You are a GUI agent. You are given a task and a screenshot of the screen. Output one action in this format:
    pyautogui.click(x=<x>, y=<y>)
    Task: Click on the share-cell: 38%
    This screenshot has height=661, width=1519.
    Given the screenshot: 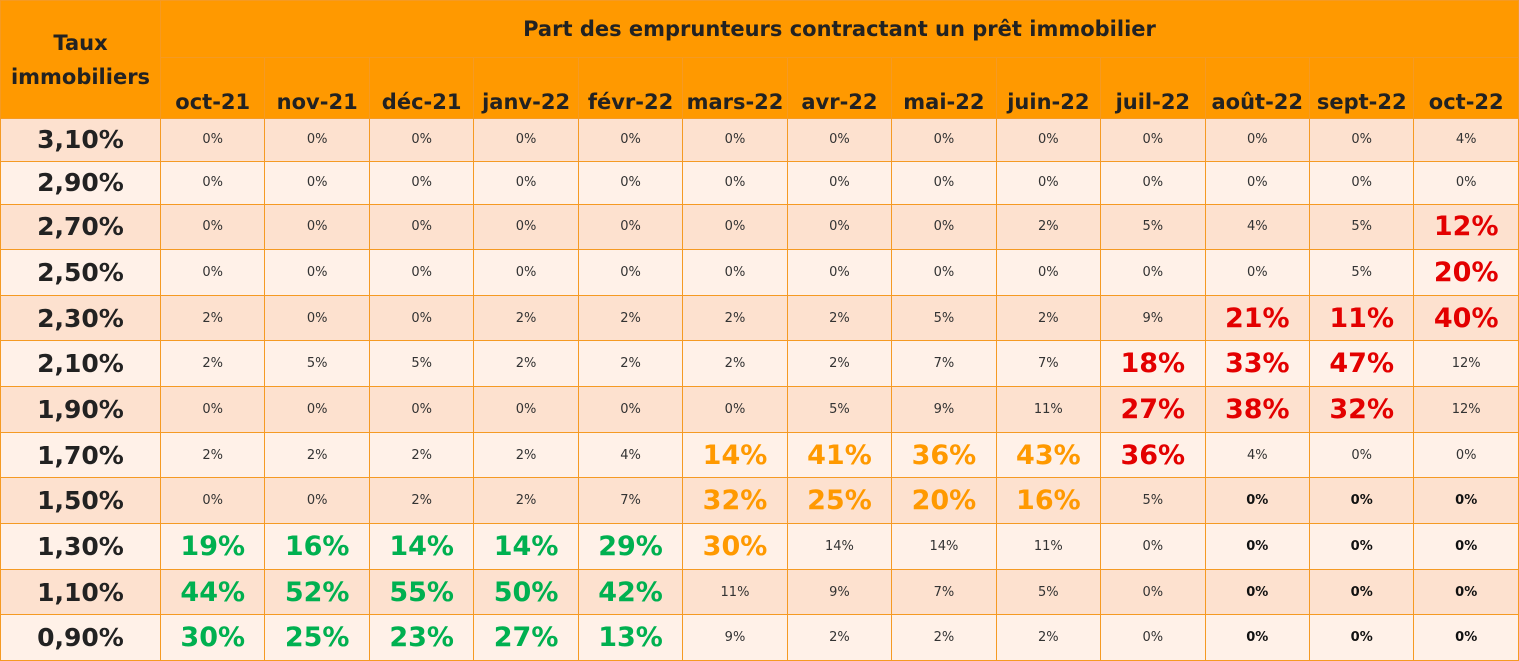 What is the action you would take?
    pyautogui.click(x=1257, y=409)
    